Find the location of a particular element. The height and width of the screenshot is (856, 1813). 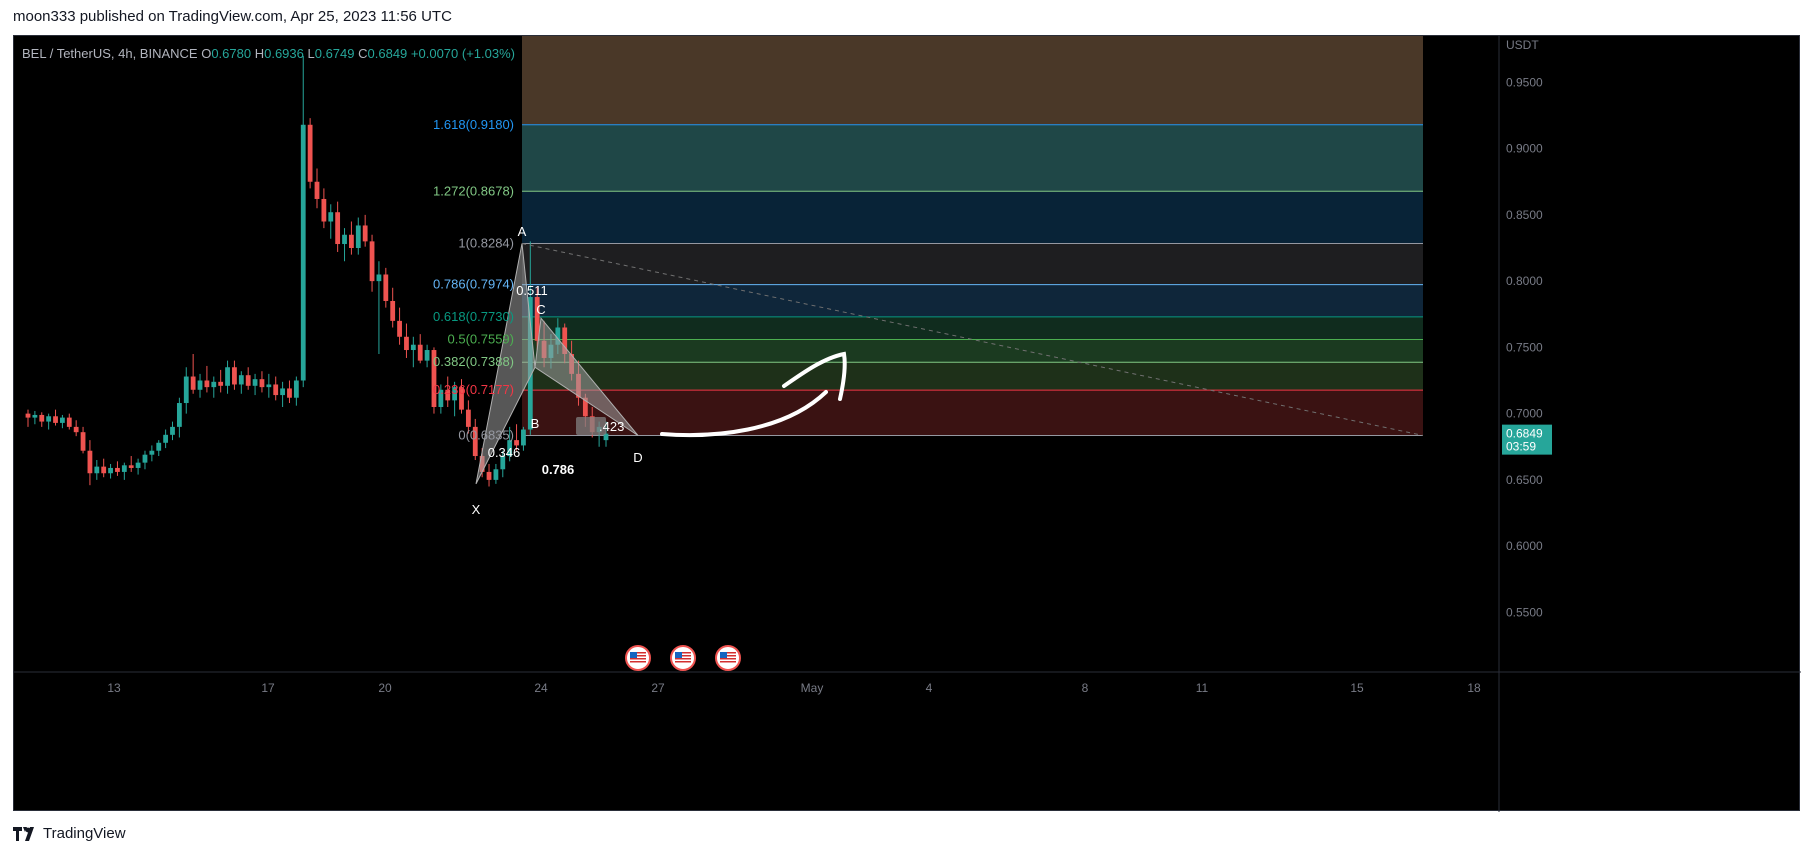

last-price-label: 0.6849 is located at coordinates (1524, 434).